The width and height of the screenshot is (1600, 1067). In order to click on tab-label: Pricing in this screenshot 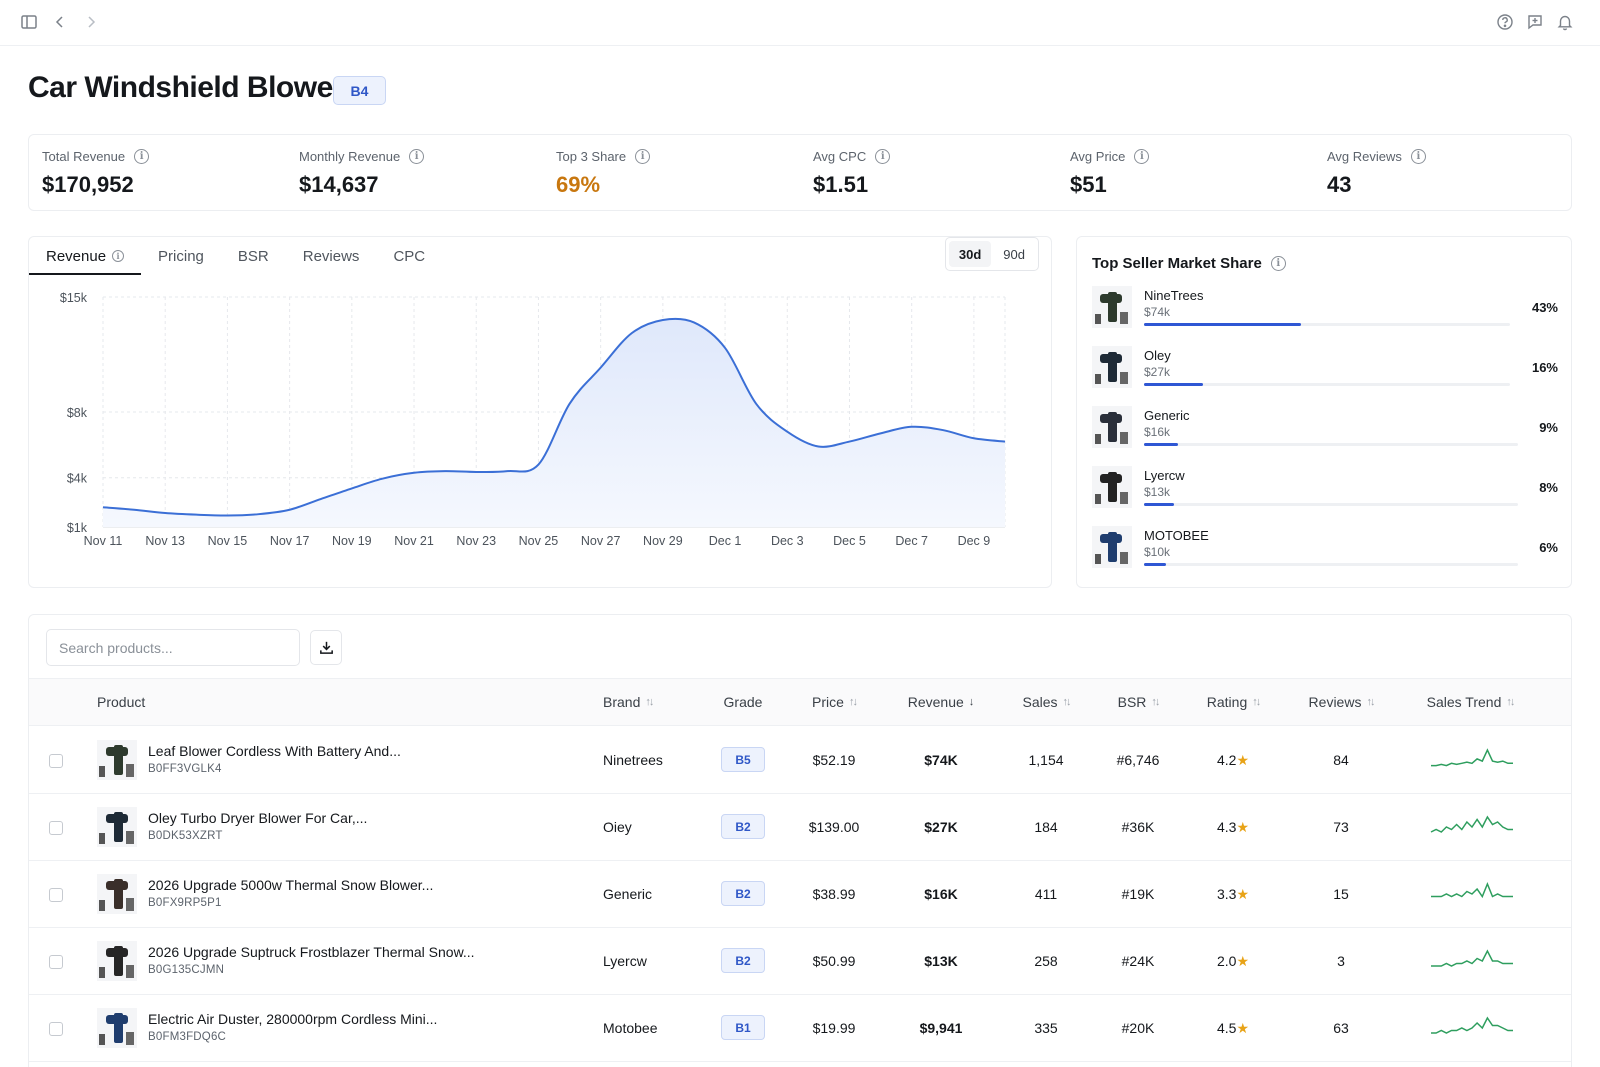, I will do `click(181, 256)`.